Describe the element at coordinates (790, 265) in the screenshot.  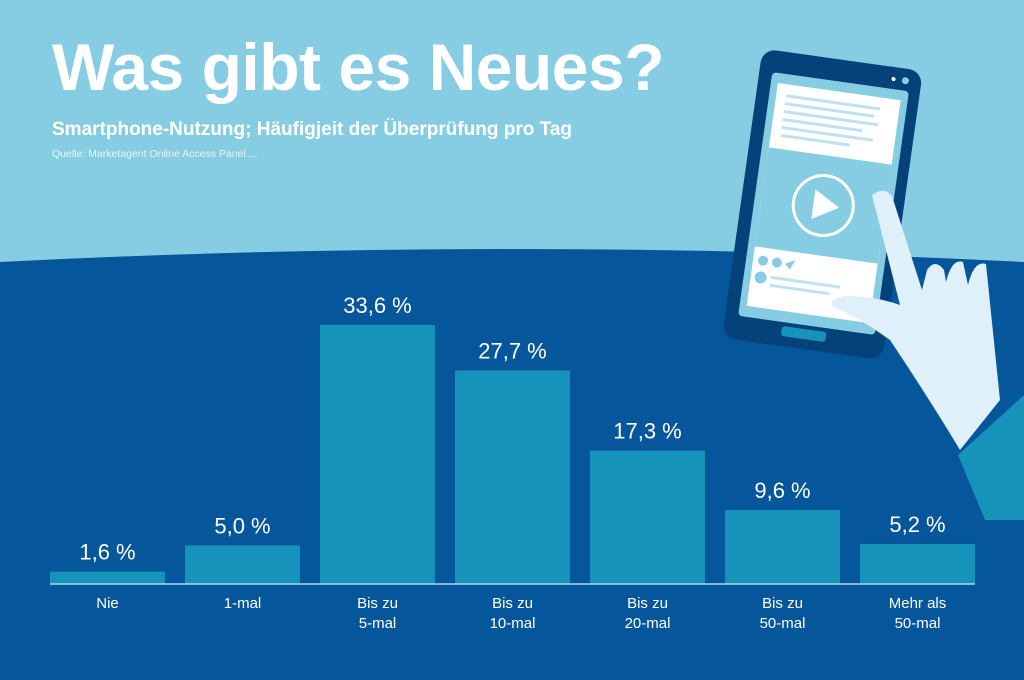
I see `send-icon` at that location.